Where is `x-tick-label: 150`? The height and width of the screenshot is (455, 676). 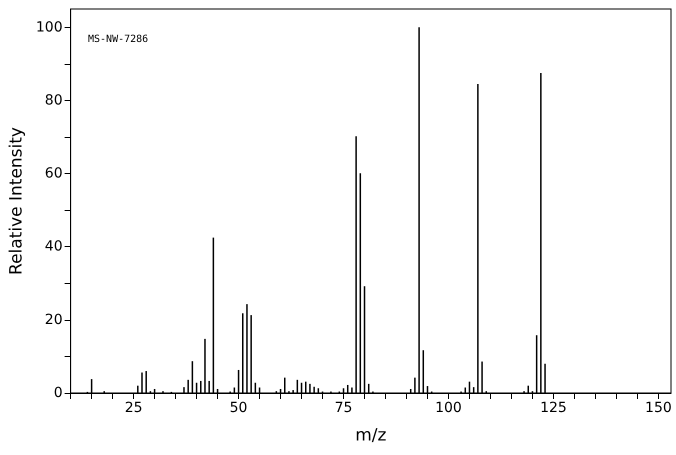 x-tick-label: 150 is located at coordinates (658, 408).